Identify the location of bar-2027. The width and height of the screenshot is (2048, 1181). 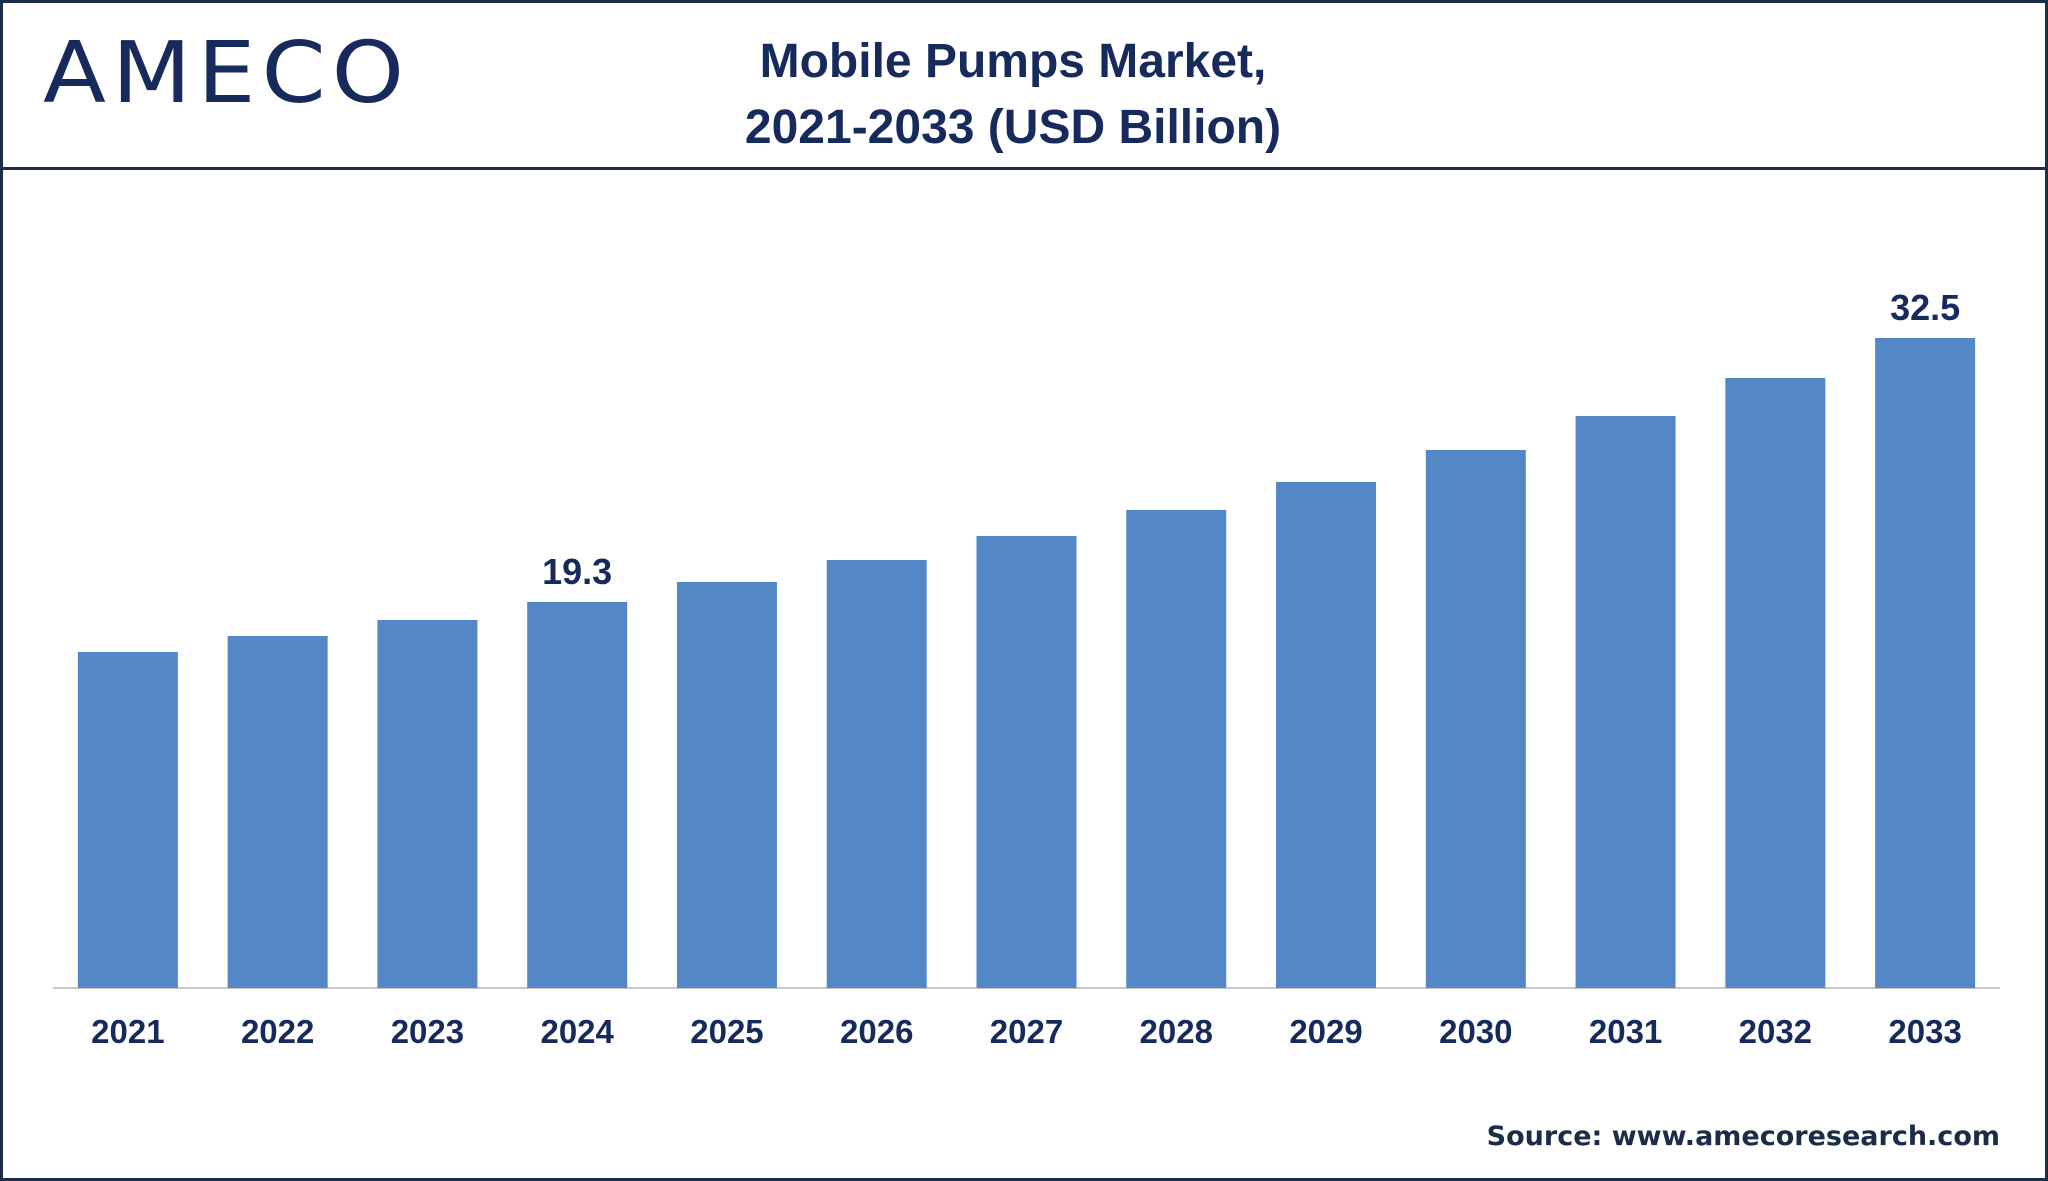
(1026, 762).